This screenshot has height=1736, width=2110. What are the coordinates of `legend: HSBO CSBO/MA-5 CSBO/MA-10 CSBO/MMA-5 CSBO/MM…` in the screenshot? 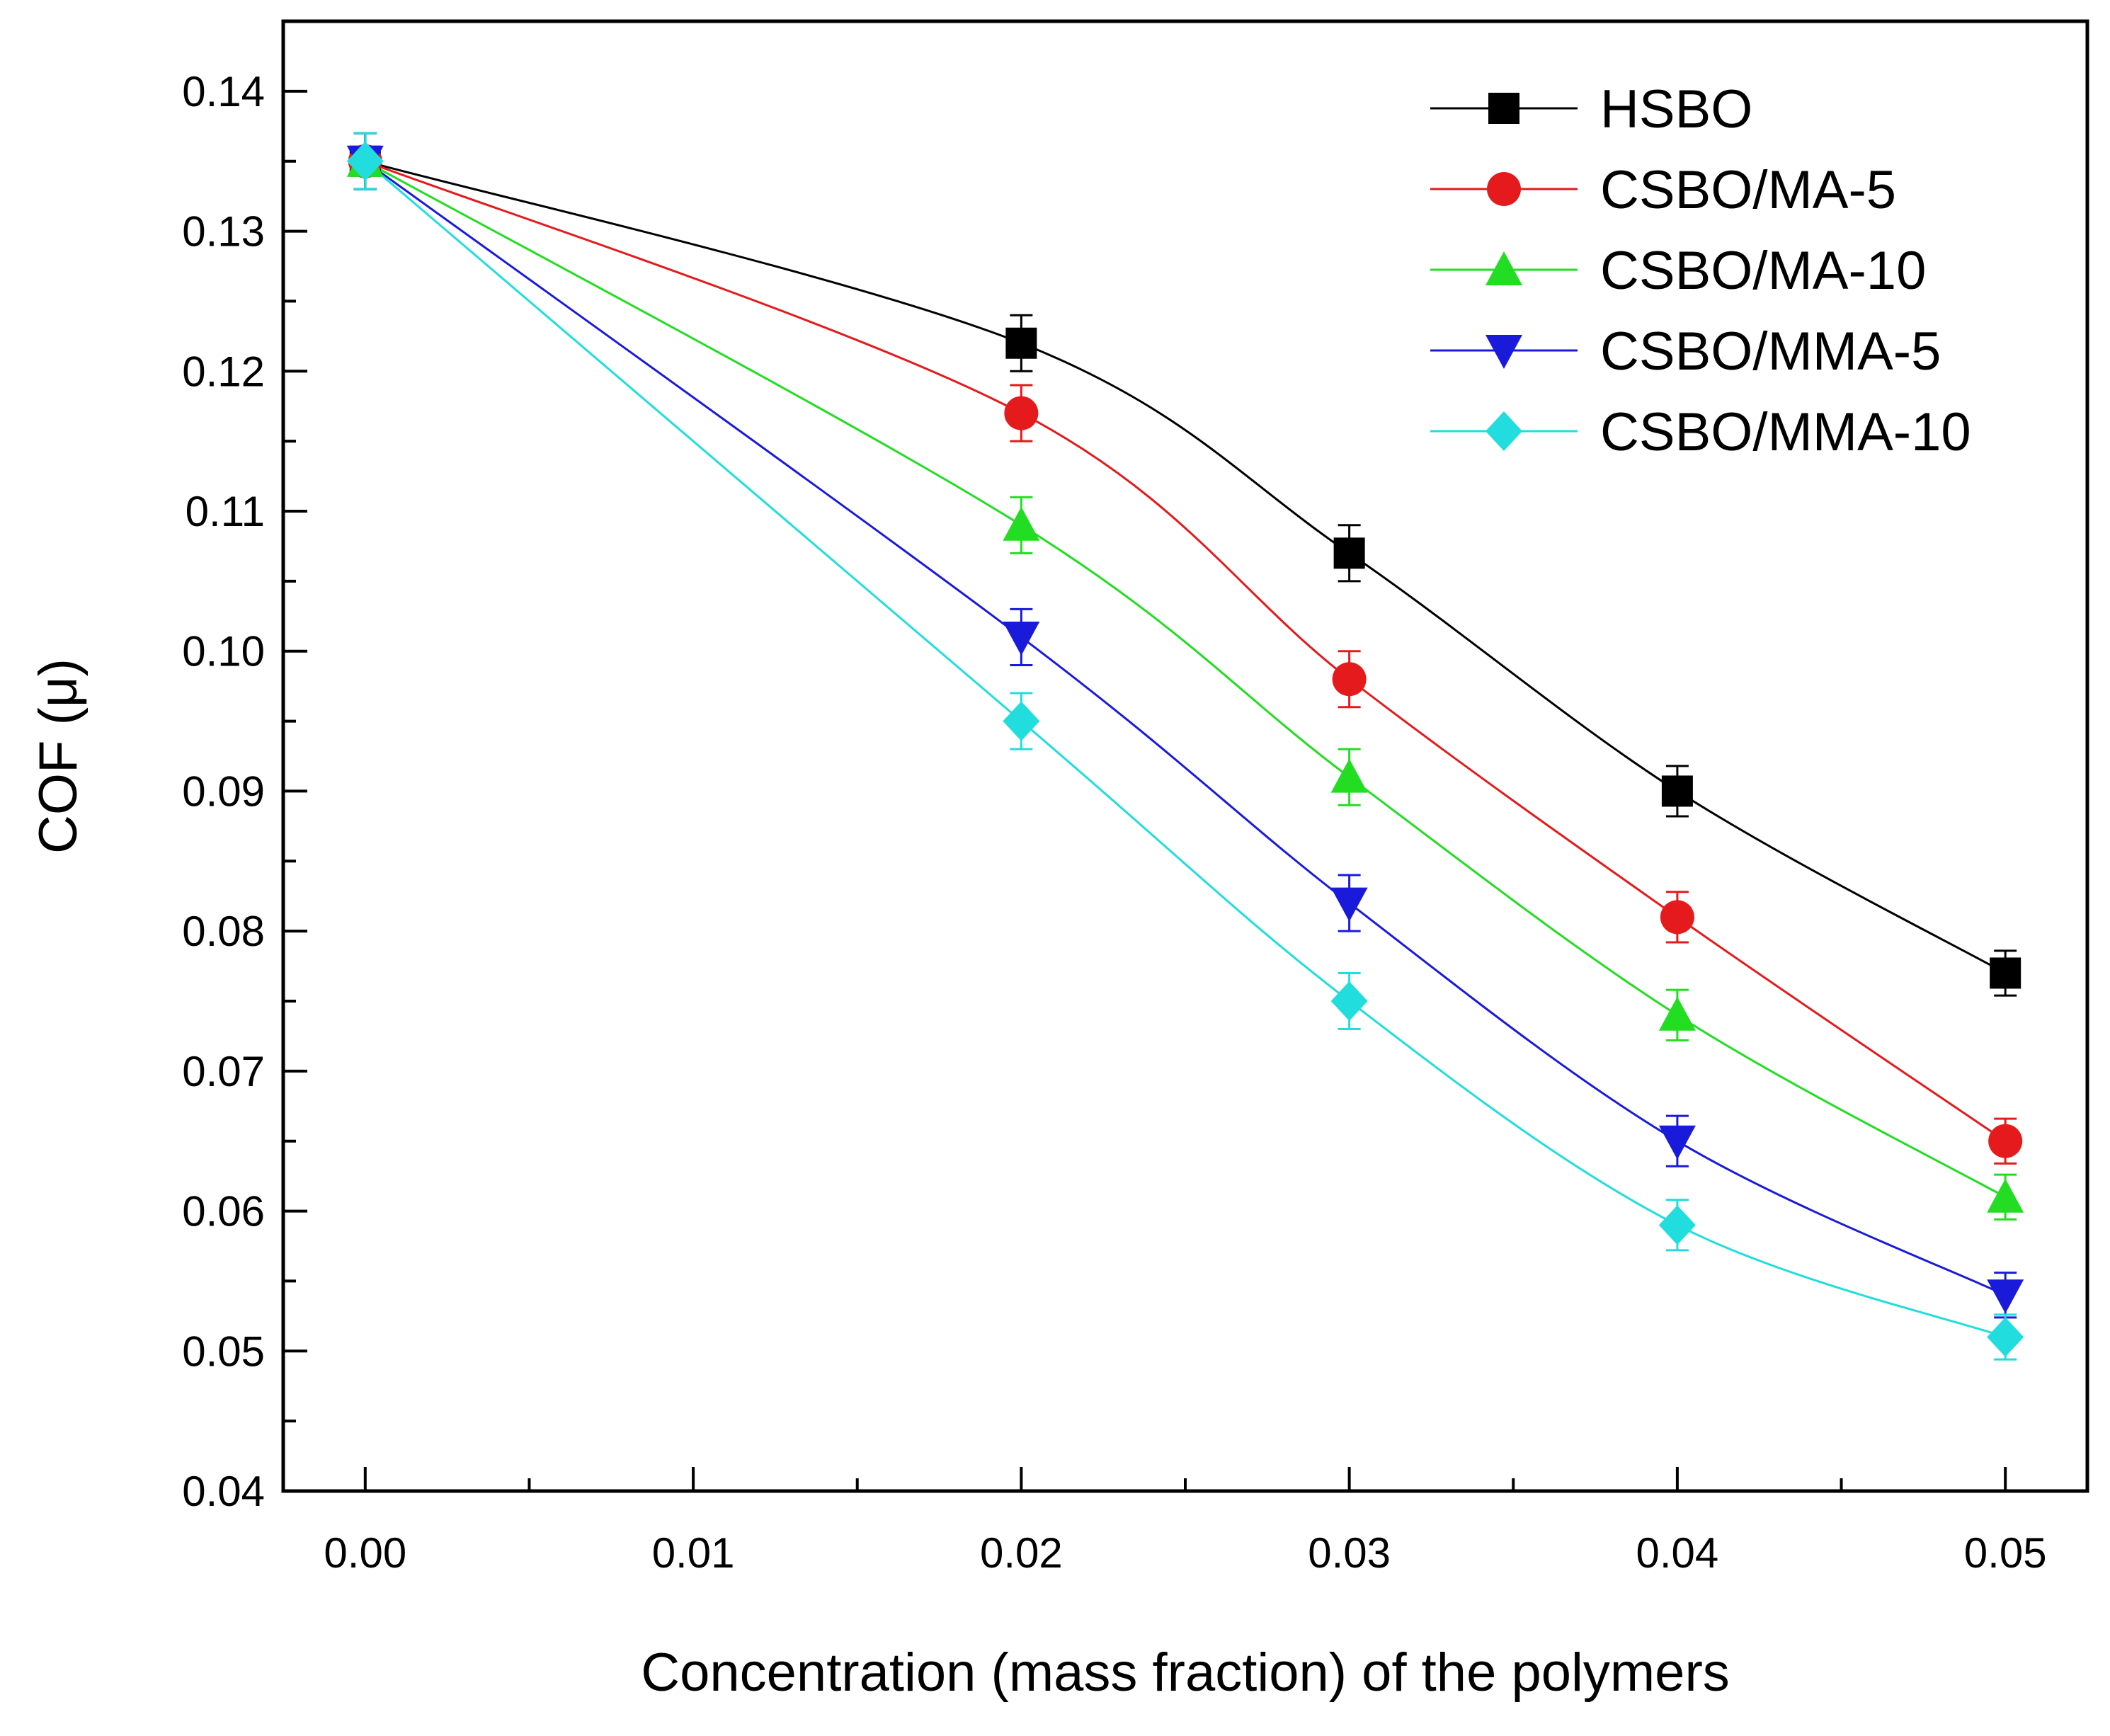 It's located at (1700, 270).